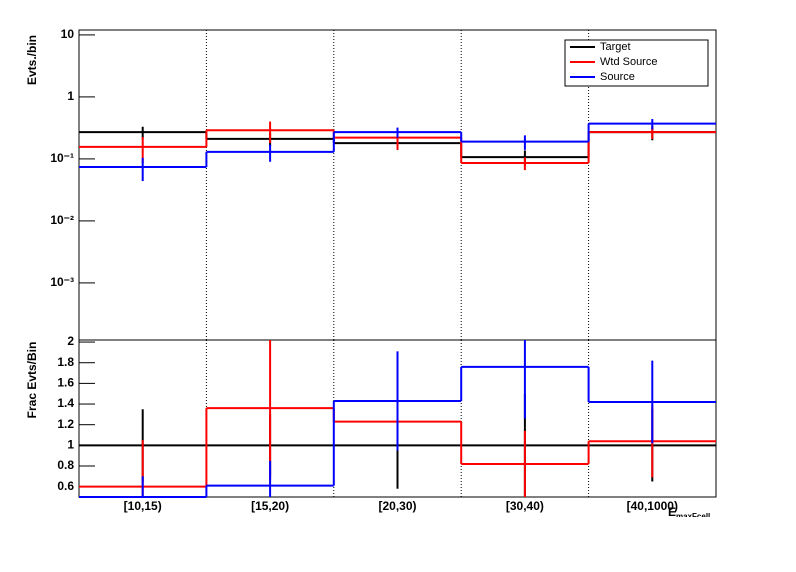 This screenshot has width=796, height=572. I want to click on y-tick-label: 0.8, so click(65, 465).